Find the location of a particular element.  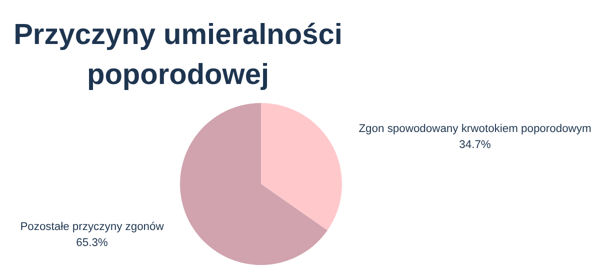

data-label: 34.7% is located at coordinates (475, 145).